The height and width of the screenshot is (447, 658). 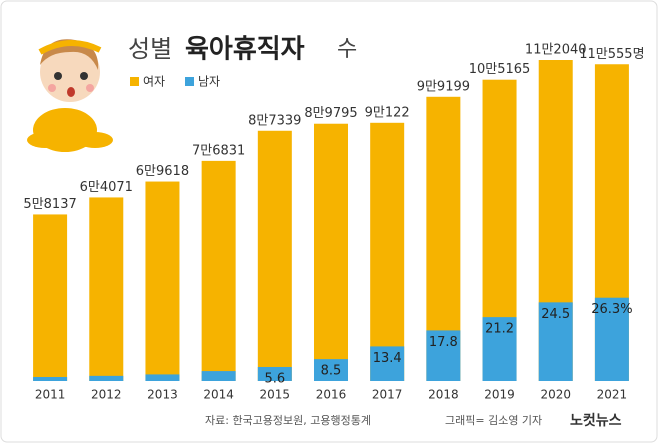 What do you see at coordinates (555, 395) in the screenshot?
I see `x-tick-label: 2020` at bounding box center [555, 395].